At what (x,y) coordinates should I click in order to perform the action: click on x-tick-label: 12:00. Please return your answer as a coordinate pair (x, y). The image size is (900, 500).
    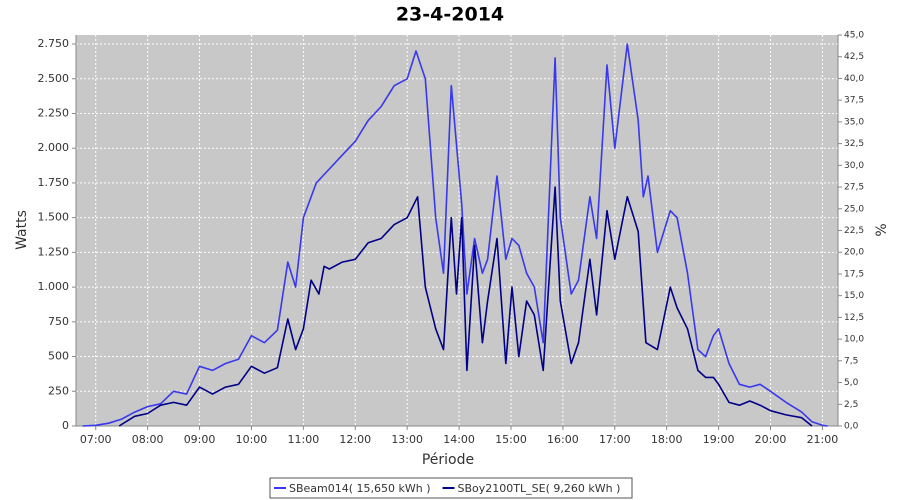
    Looking at the image, I should click on (355, 439).